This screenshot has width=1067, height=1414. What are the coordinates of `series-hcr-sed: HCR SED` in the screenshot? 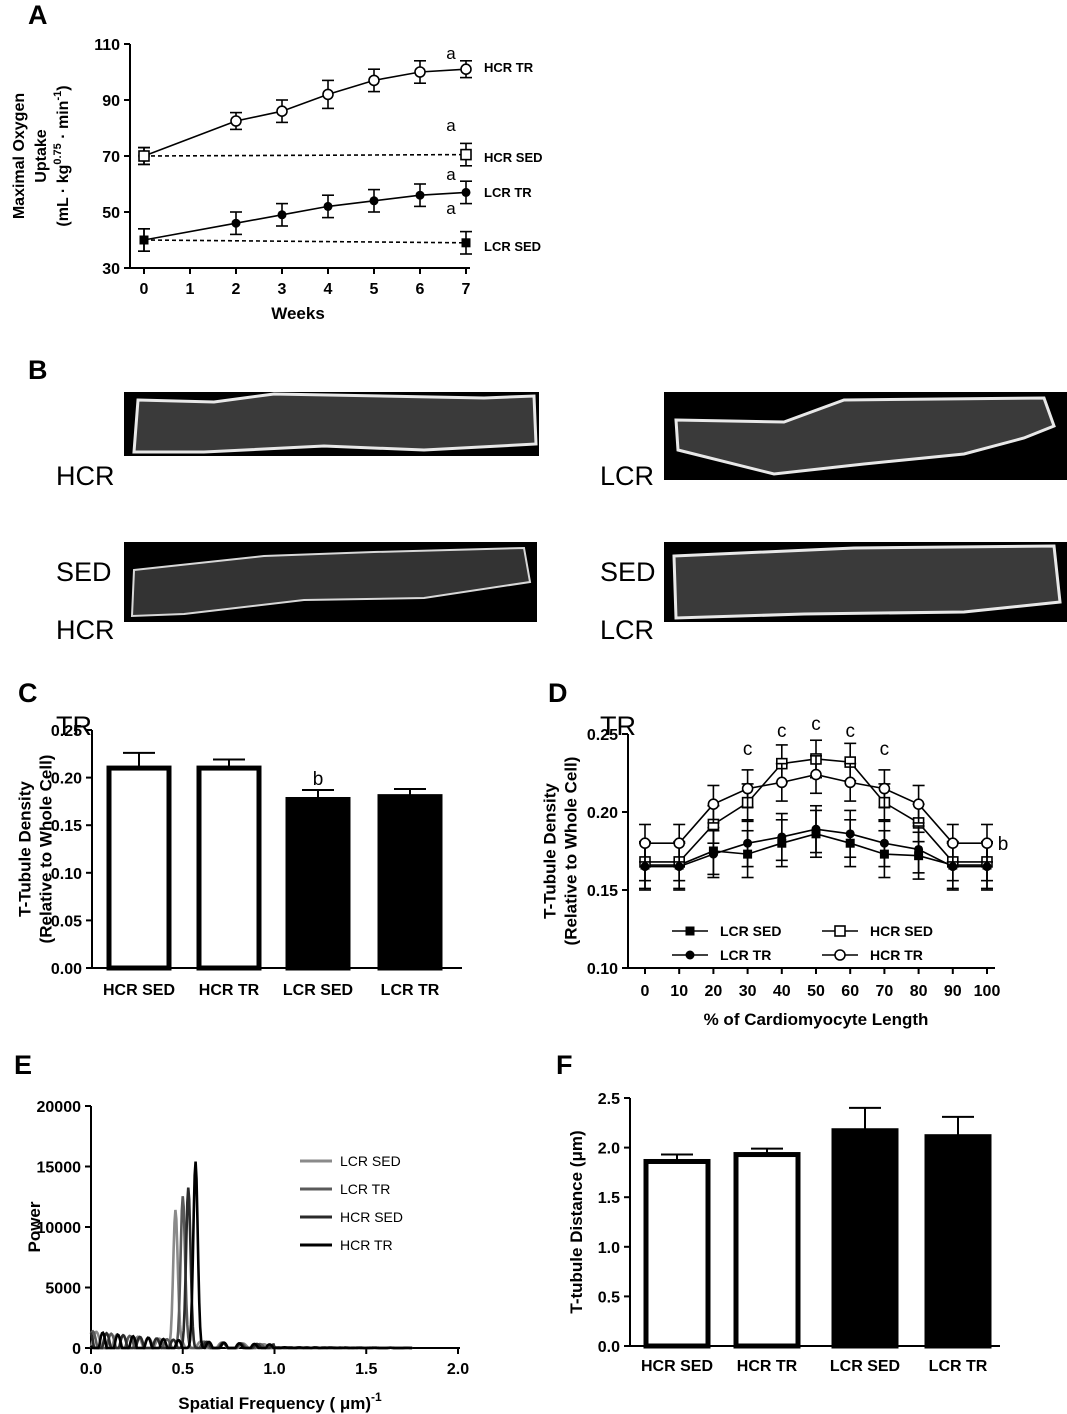 It's located at (251, 1268).